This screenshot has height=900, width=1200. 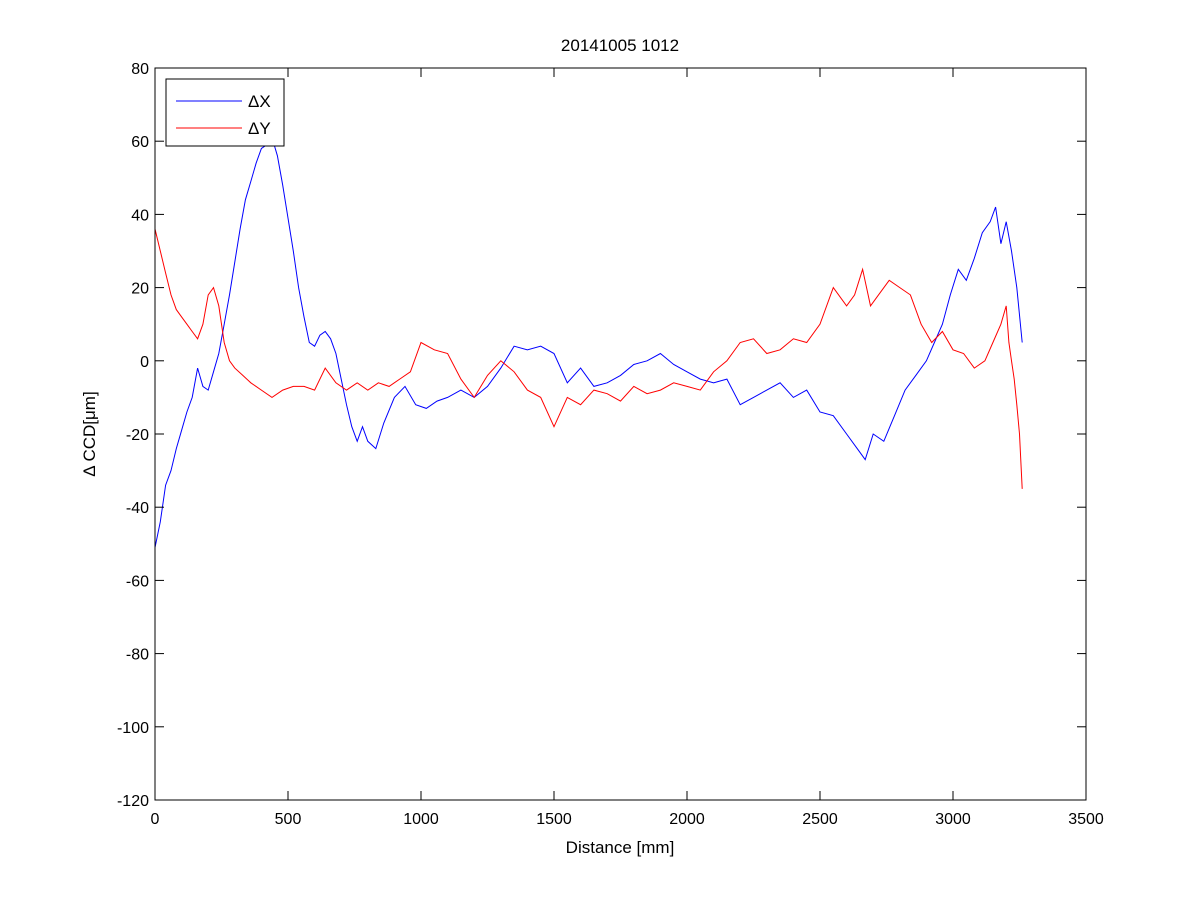 I want to click on x-tick-label: 500, so click(x=288, y=819).